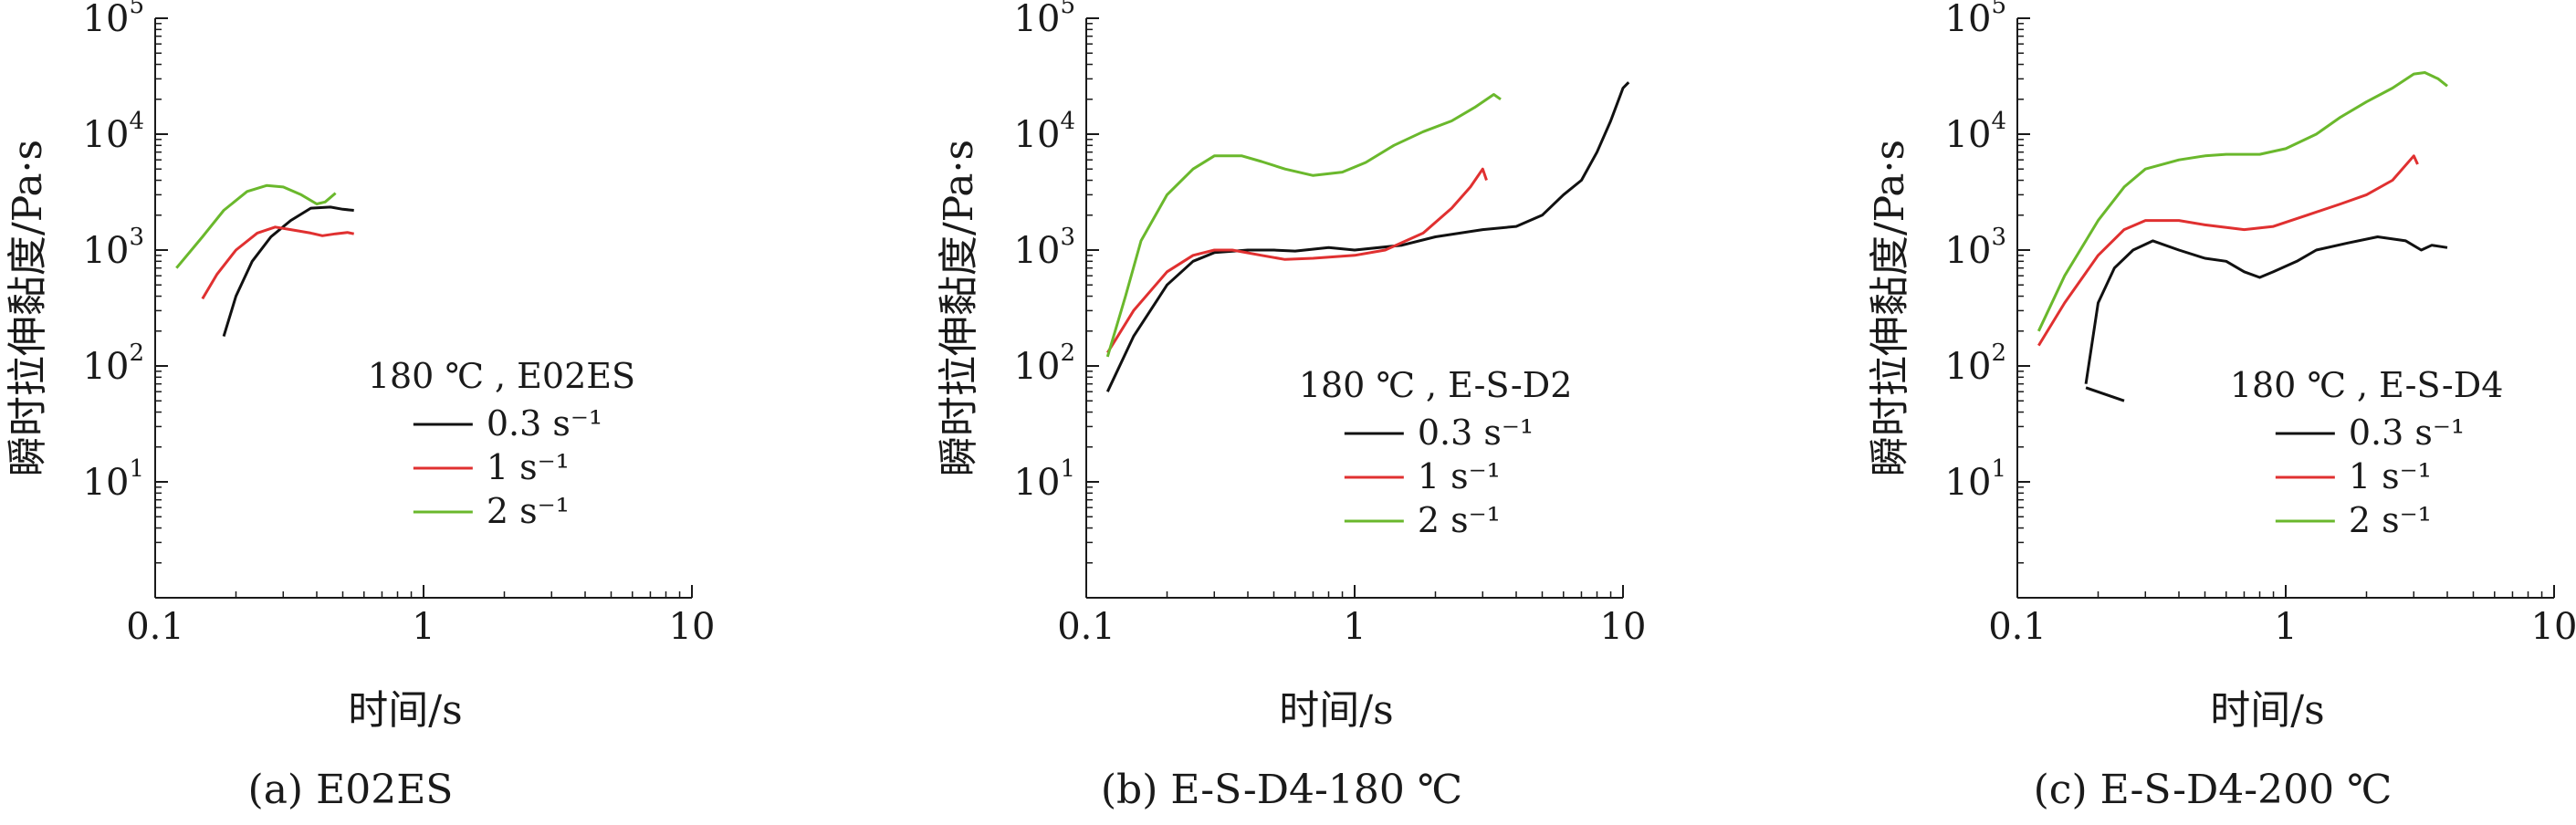 This screenshot has height=825, width=2576. I want to click on panel-subtitle: (b) E-S-D4-180 ℃, so click(1281, 790).